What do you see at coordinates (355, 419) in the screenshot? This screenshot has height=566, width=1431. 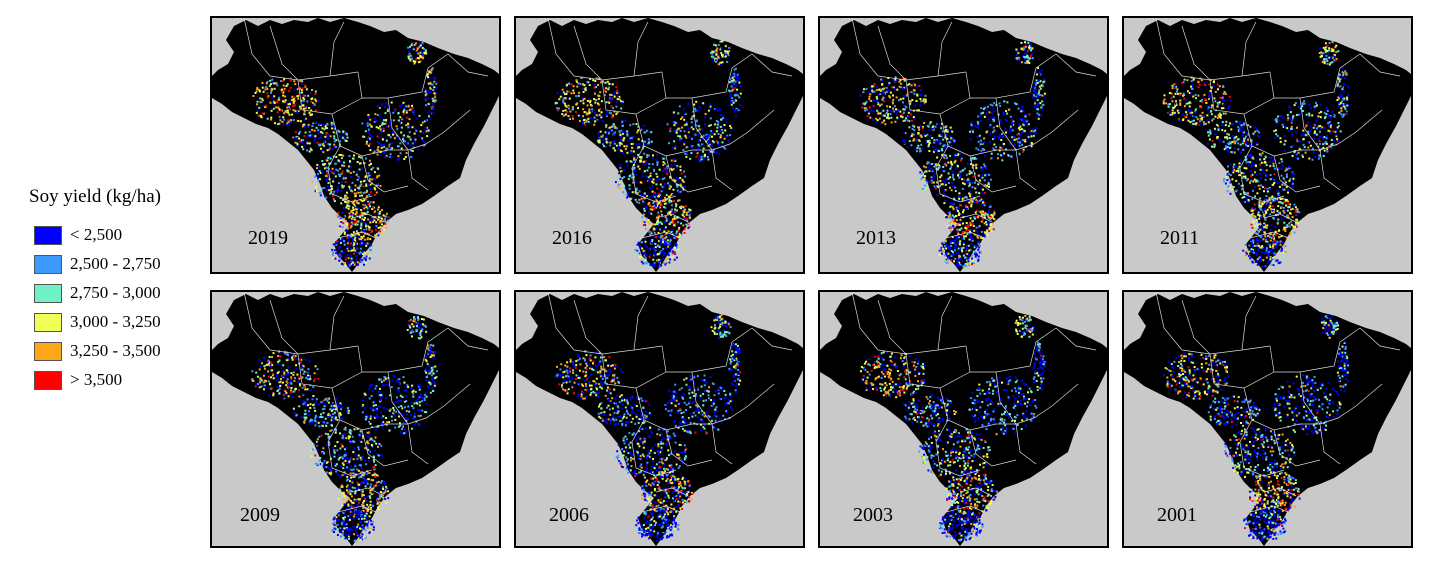 I see `map-panel: 2009` at bounding box center [355, 419].